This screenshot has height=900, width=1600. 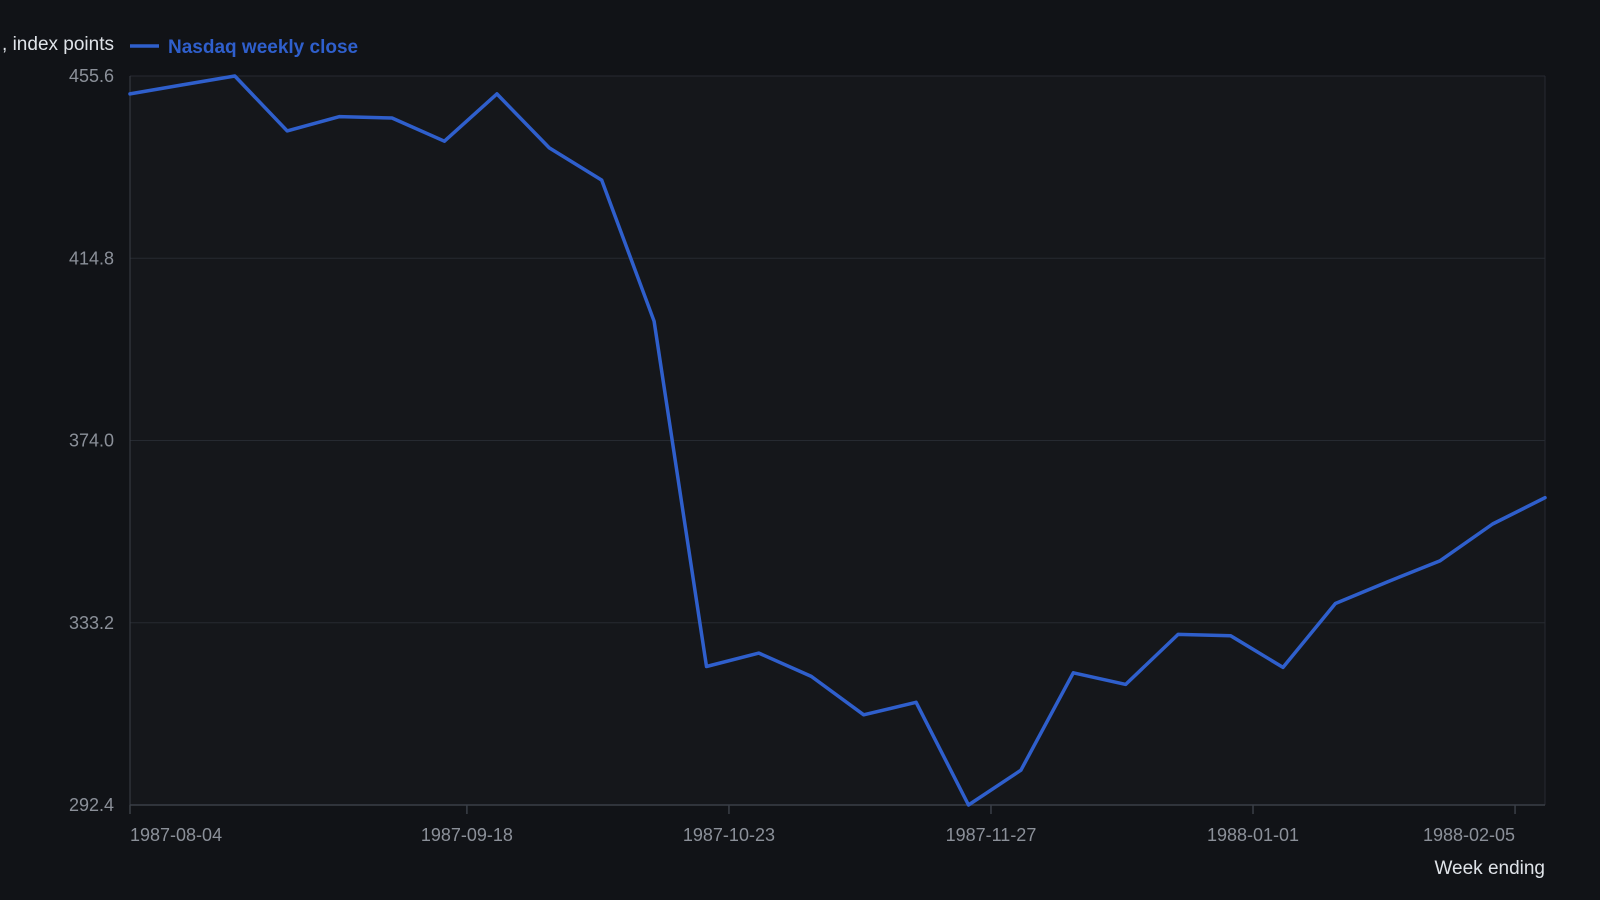 I want to click on legend: Nasdaq weekly close, so click(x=244, y=47).